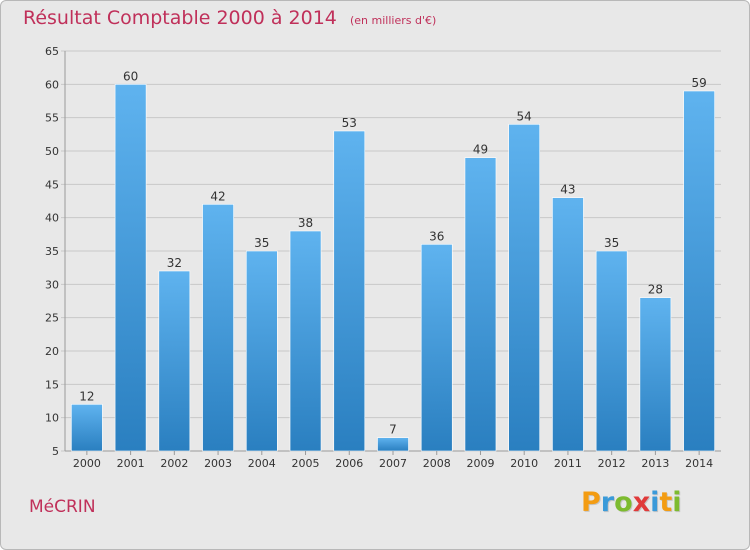  Describe the element at coordinates (86, 396) in the screenshot. I see `data-label: 12` at that location.